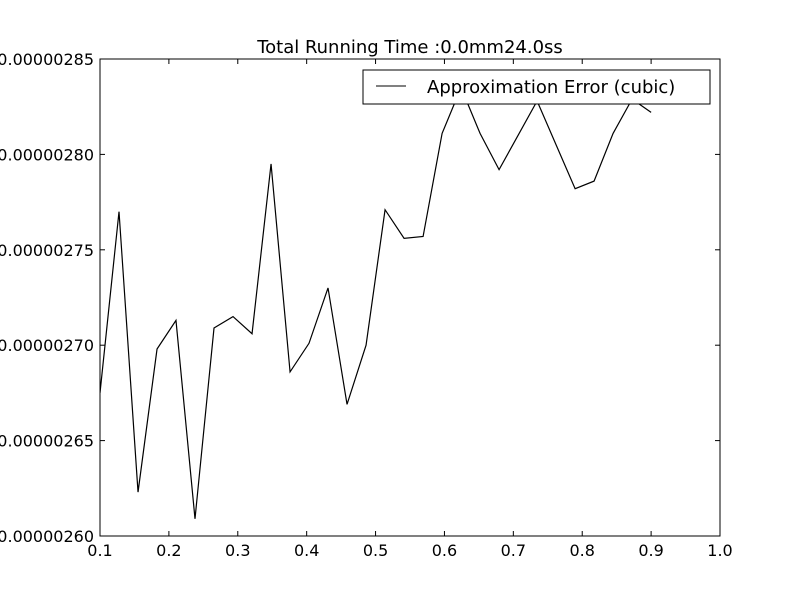 Image resolution: width=800 pixels, height=597 pixels. Describe the element at coordinates (47, 250) in the screenshot. I see `y-tick-label: 0.00000275` at that location.